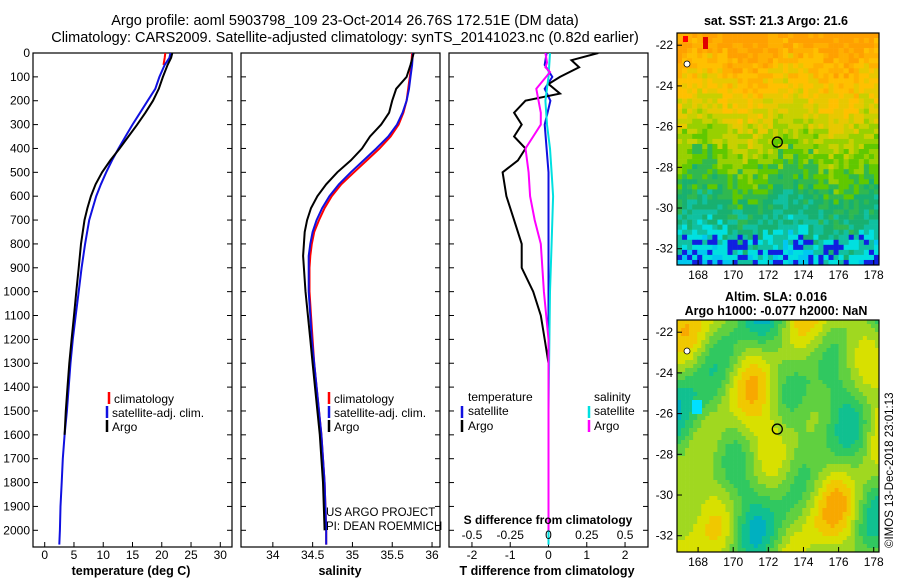 Image resolution: width=900 pixels, height=580 pixels. Describe the element at coordinates (20, 125) in the screenshot. I see `depth-tick-label: 300` at that location.